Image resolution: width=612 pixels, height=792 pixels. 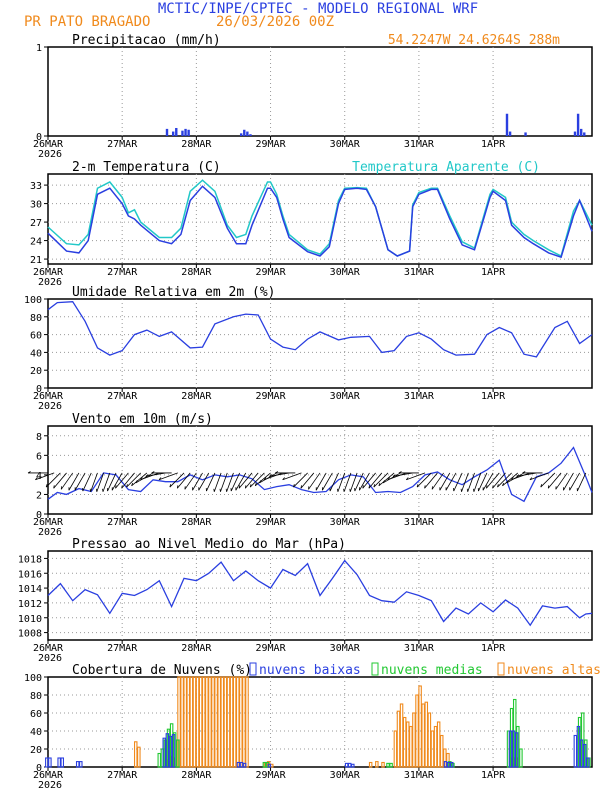 I want to click on precip-xtick-label: 29MAR, so click(x=270, y=144).